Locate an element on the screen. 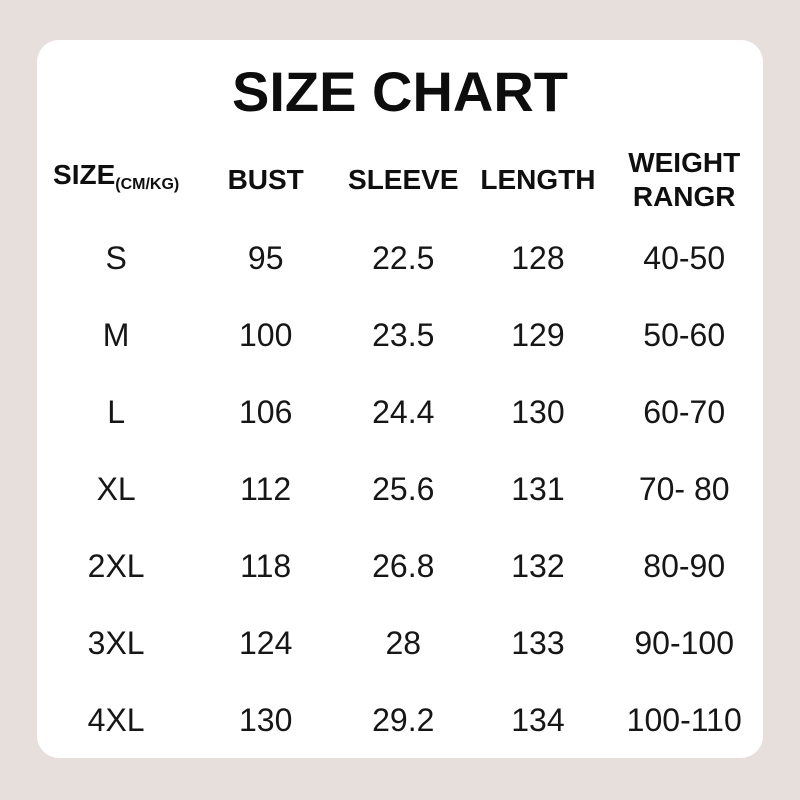 The image size is (800, 800). size-value: 2XL is located at coordinates (116, 566).